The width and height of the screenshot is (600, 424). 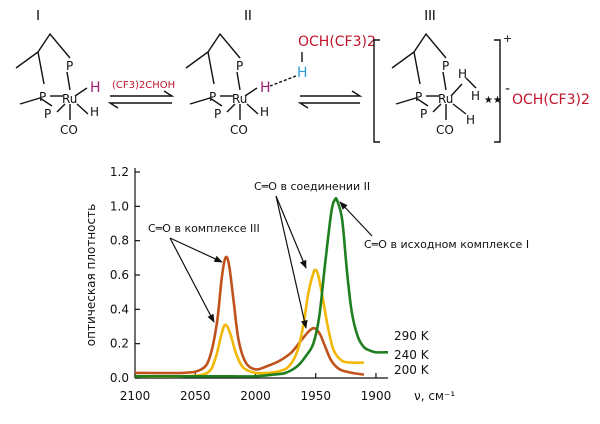 I want to click on label-complex-3: III, so click(x=430, y=16).